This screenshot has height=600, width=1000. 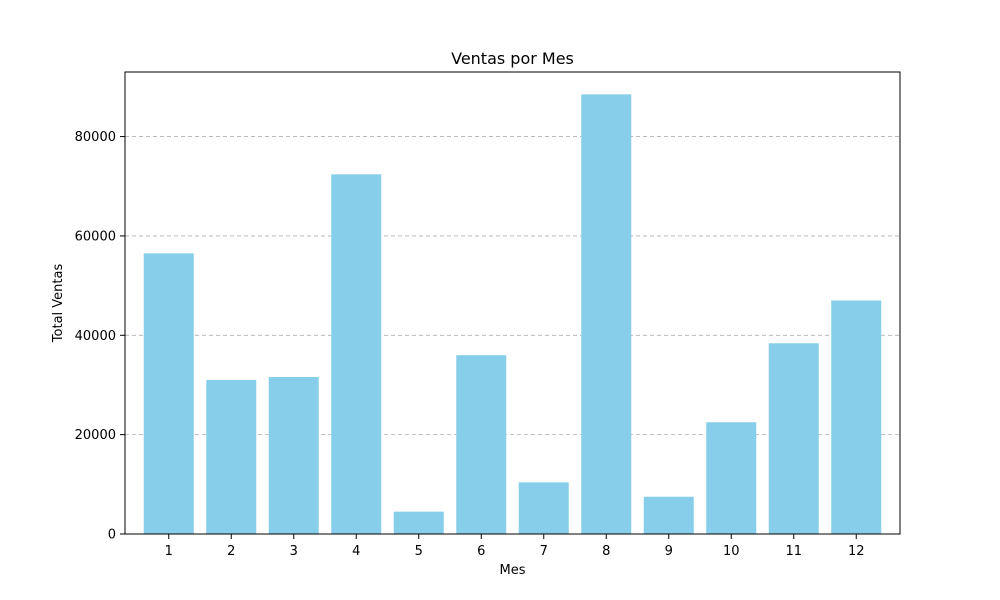 What do you see at coordinates (513, 570) in the screenshot?
I see `x-axis-label: Mes` at bounding box center [513, 570].